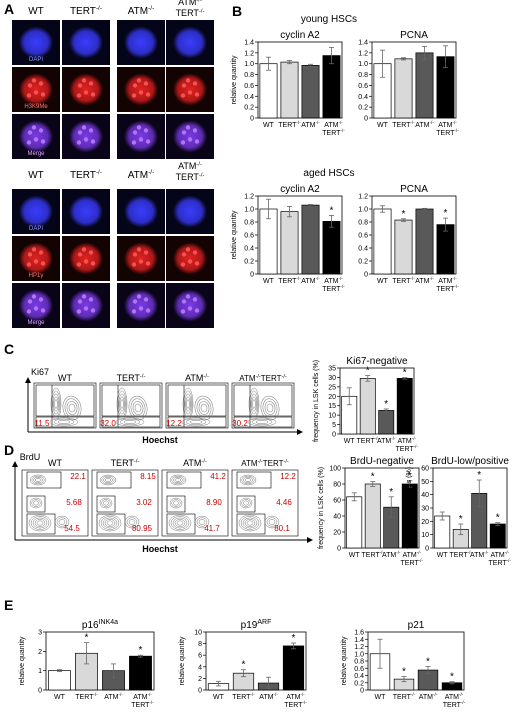 The height and width of the screenshot is (712, 520). Describe the element at coordinates (249, 43) in the screenshot. I see `y-tick-label: 1.4` at that location.